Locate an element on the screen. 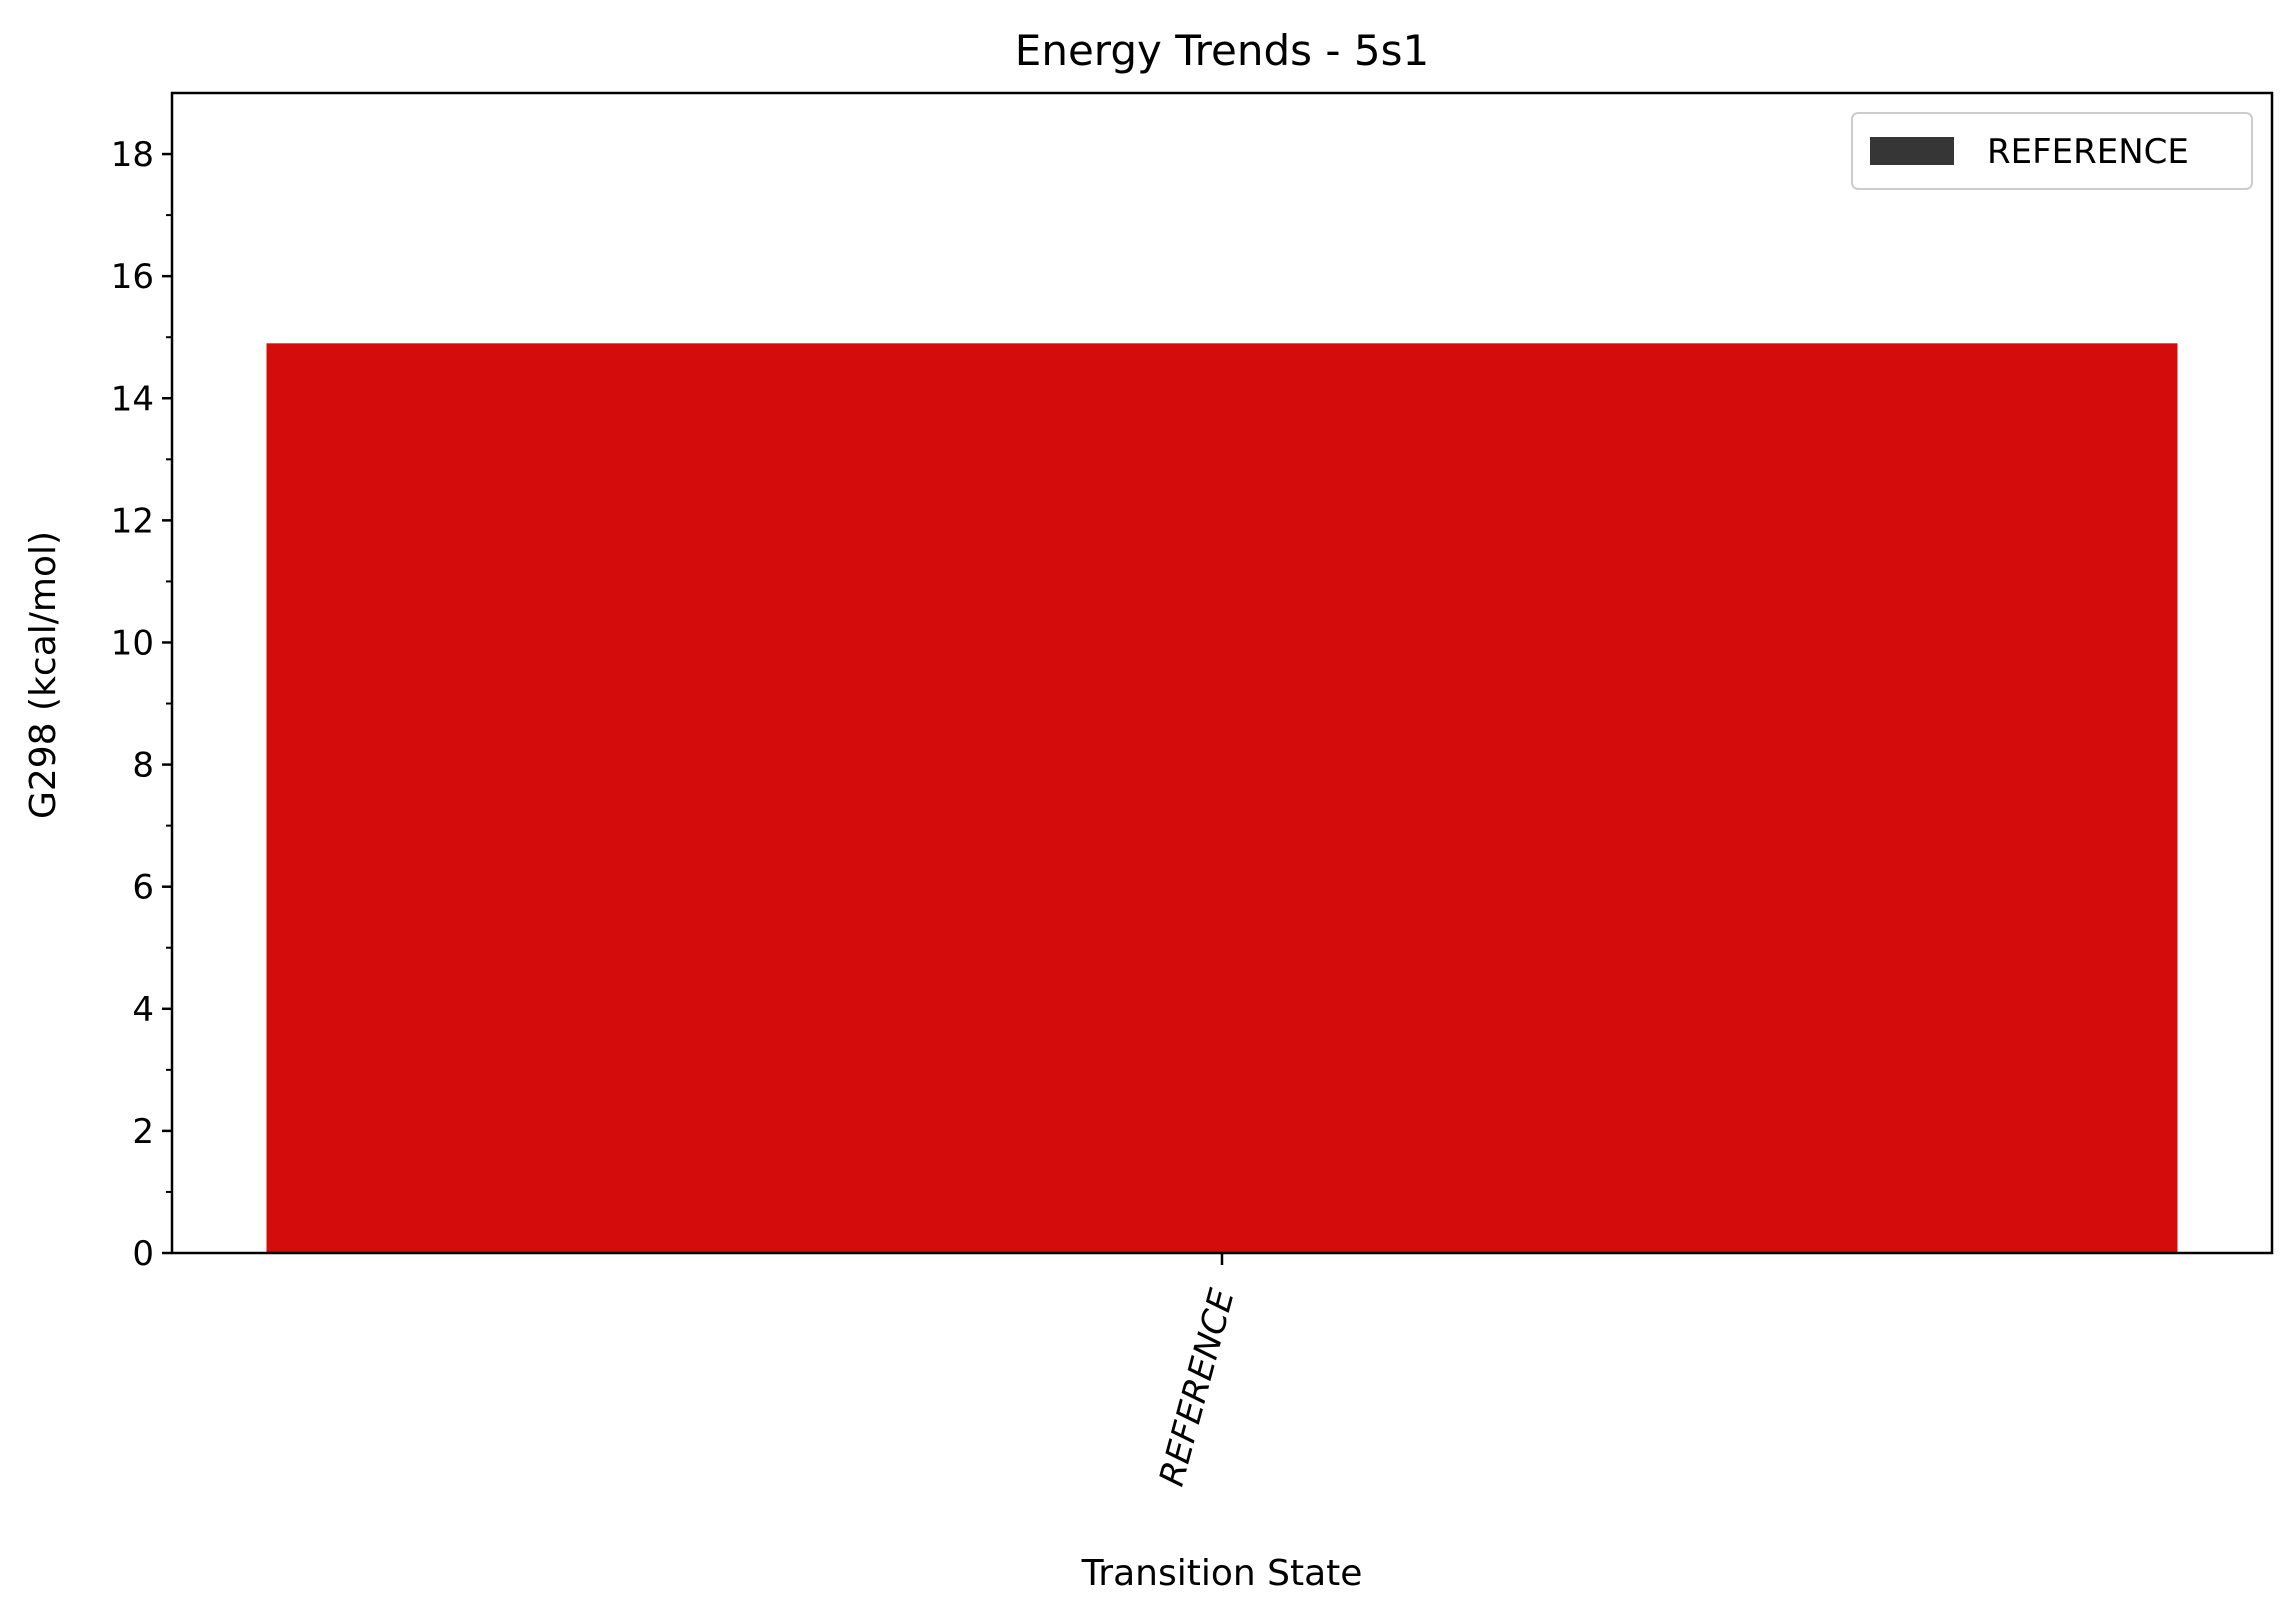 This screenshot has width=2296, height=1616. legend-swatch is located at coordinates (1912, 151).